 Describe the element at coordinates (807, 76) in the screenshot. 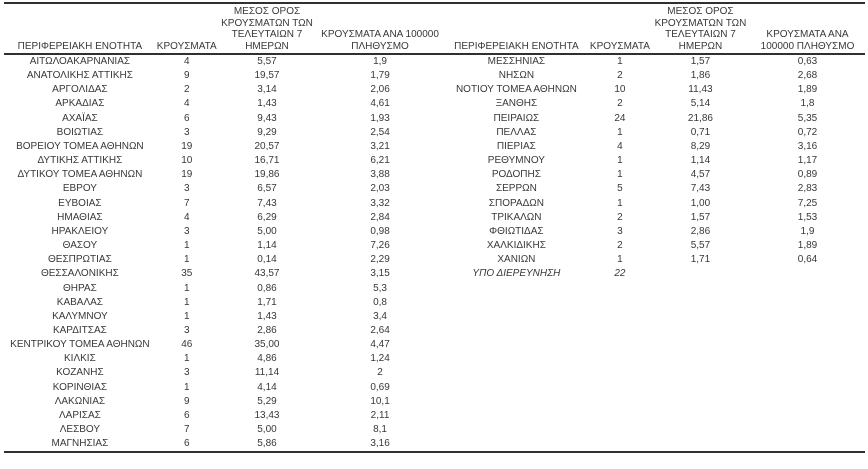

I see `cell-per-100000: 2,68` at that location.